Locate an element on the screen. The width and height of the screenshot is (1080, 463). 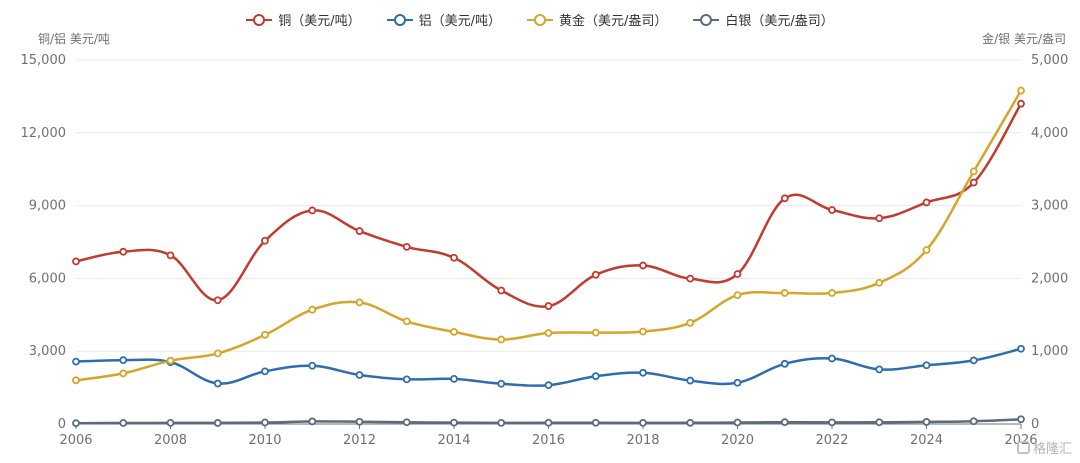
legend-item-gold: 黄金（美元/盎司） is located at coordinates (597, 19).